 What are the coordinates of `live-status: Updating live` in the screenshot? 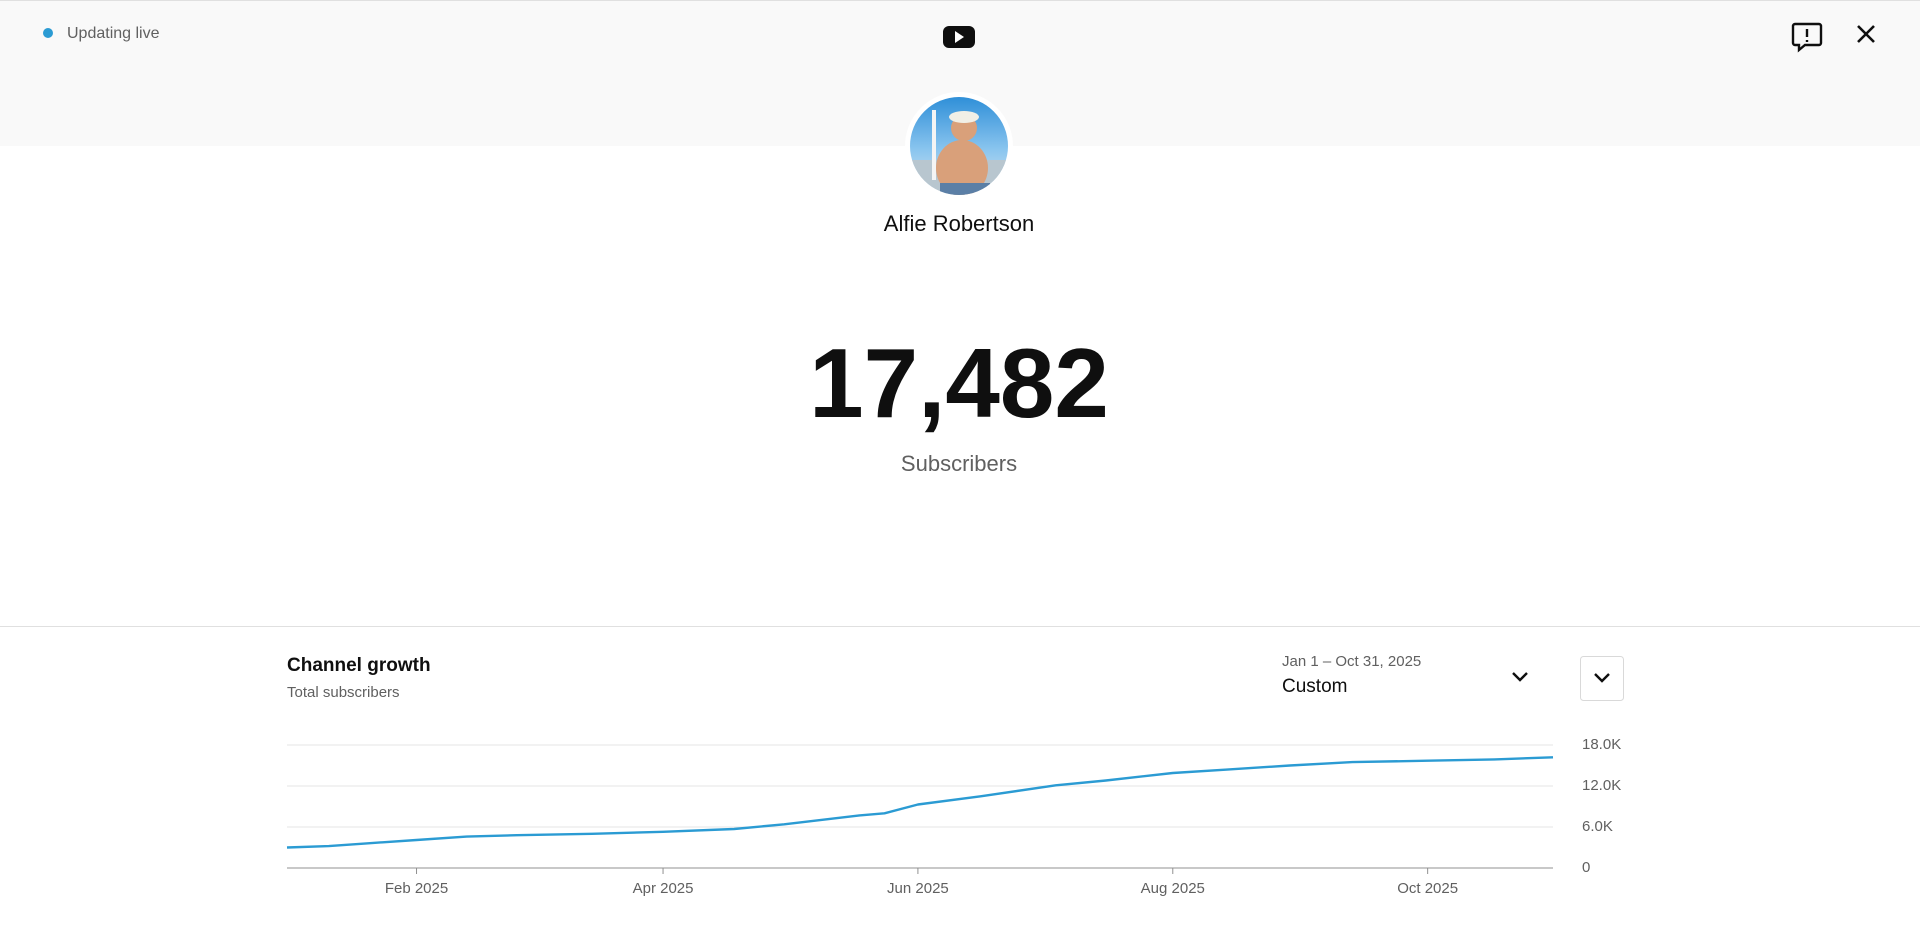 It's located at (113, 33).